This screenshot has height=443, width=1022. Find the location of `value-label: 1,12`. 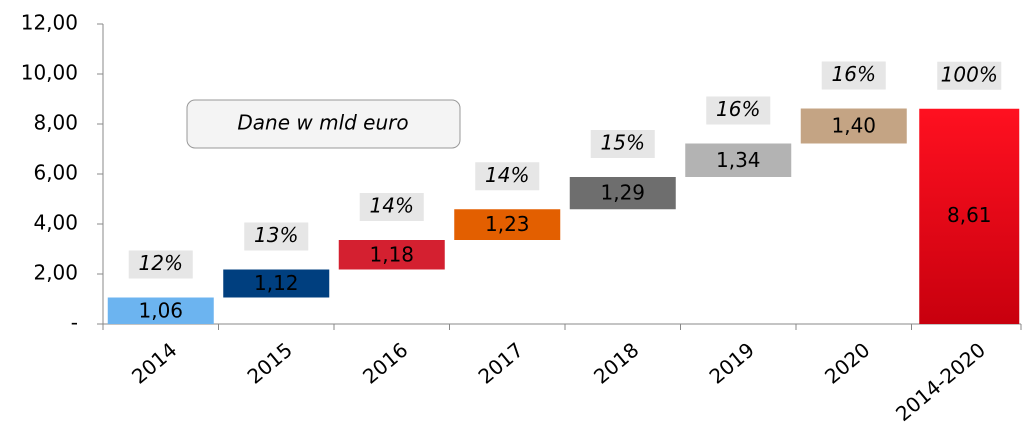

value-label: 1,12 is located at coordinates (276, 283).